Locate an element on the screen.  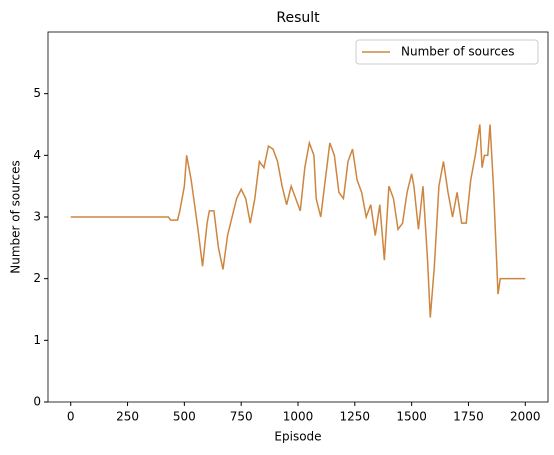
x-tick-label: 500 is located at coordinates (184, 417).